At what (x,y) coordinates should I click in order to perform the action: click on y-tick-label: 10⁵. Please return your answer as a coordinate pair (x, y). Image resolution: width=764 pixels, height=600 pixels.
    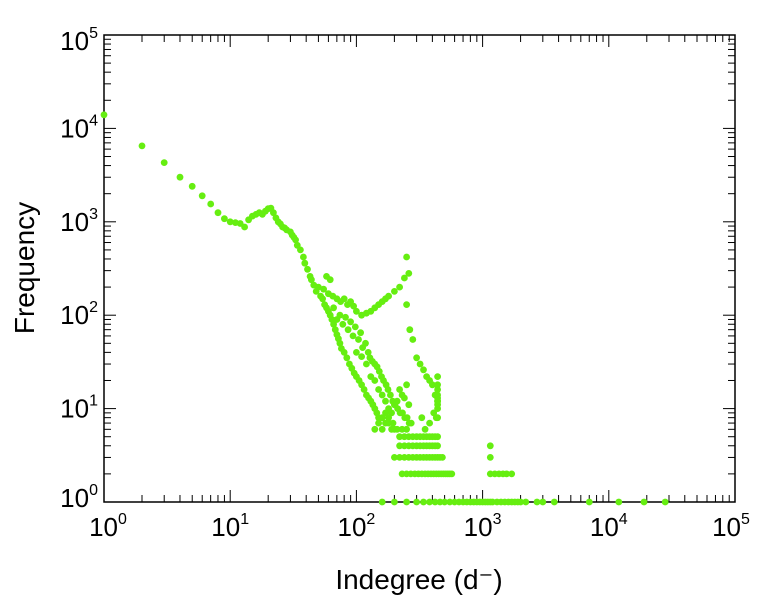
    Looking at the image, I should click on (79, 40).